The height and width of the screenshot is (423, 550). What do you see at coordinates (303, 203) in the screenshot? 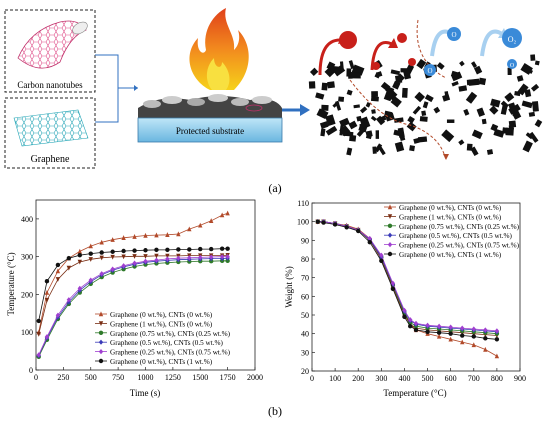
I see `y-tick-label: 110` at bounding box center [303, 203].